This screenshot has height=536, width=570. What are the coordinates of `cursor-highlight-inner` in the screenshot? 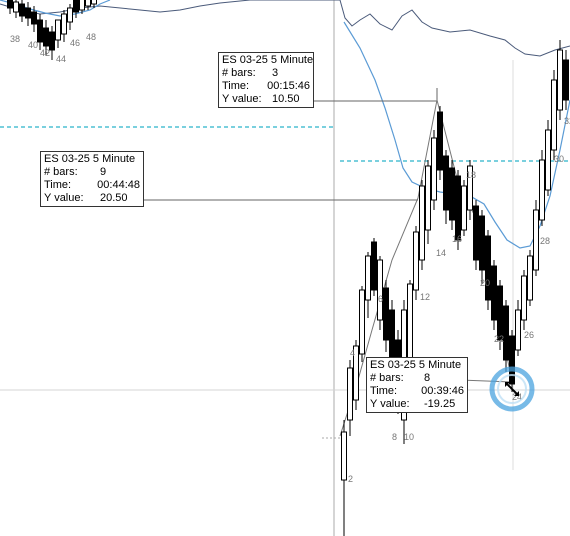 It's located at (512, 389).